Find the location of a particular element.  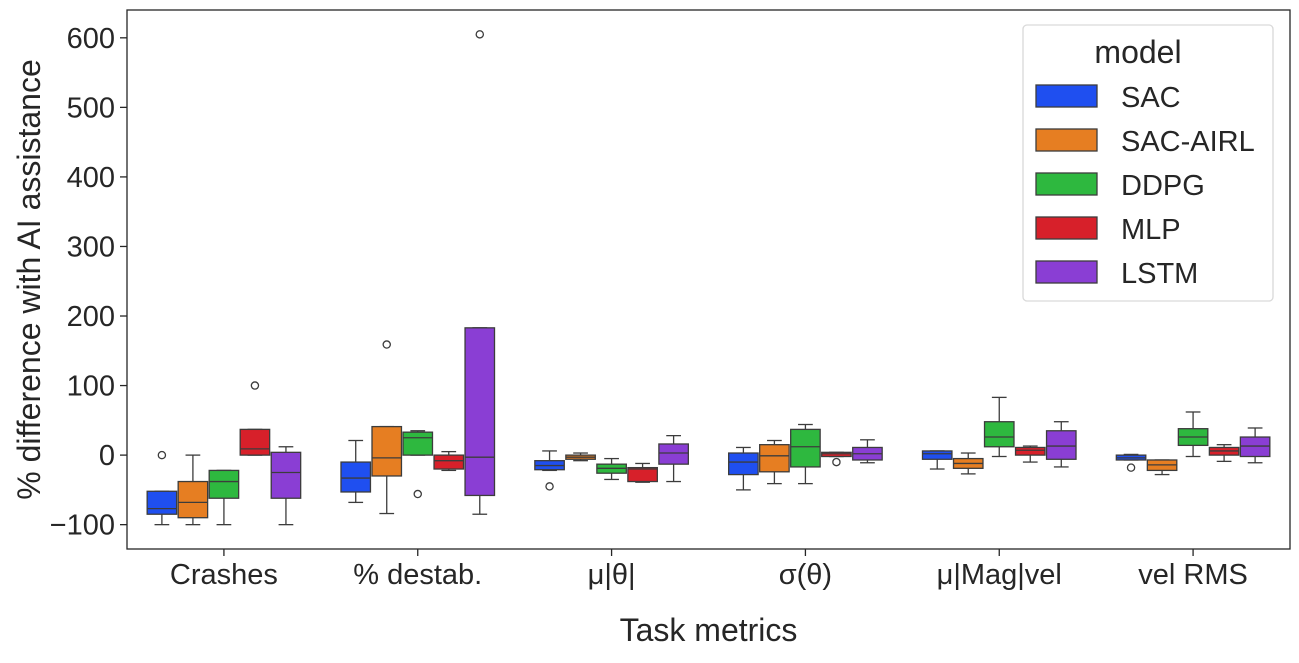

x-tick-label: μ|θ| is located at coordinates (612, 575).